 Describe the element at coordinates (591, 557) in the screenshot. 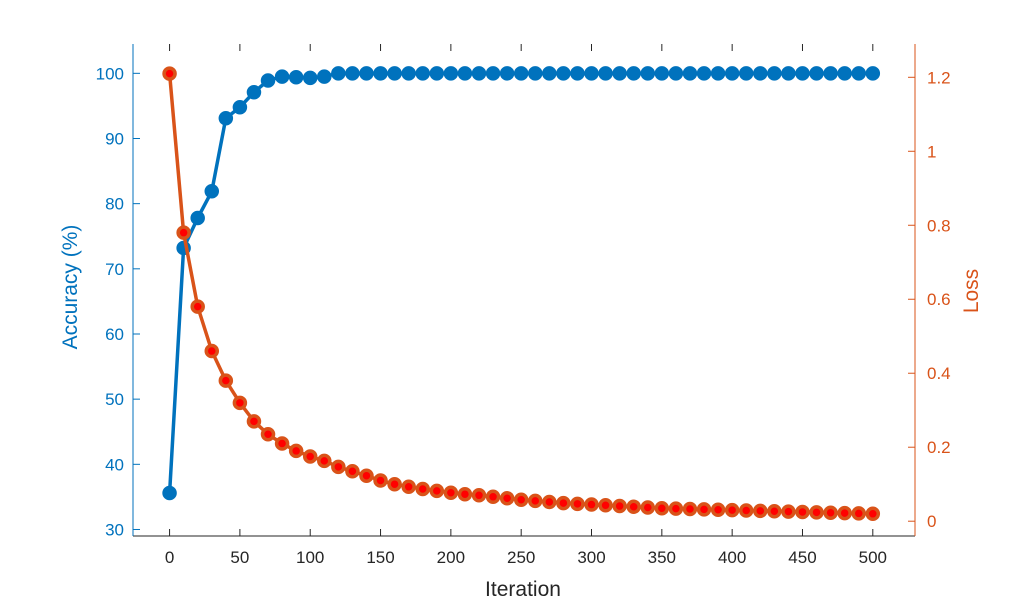

I see `x-tick-label: 300` at that location.